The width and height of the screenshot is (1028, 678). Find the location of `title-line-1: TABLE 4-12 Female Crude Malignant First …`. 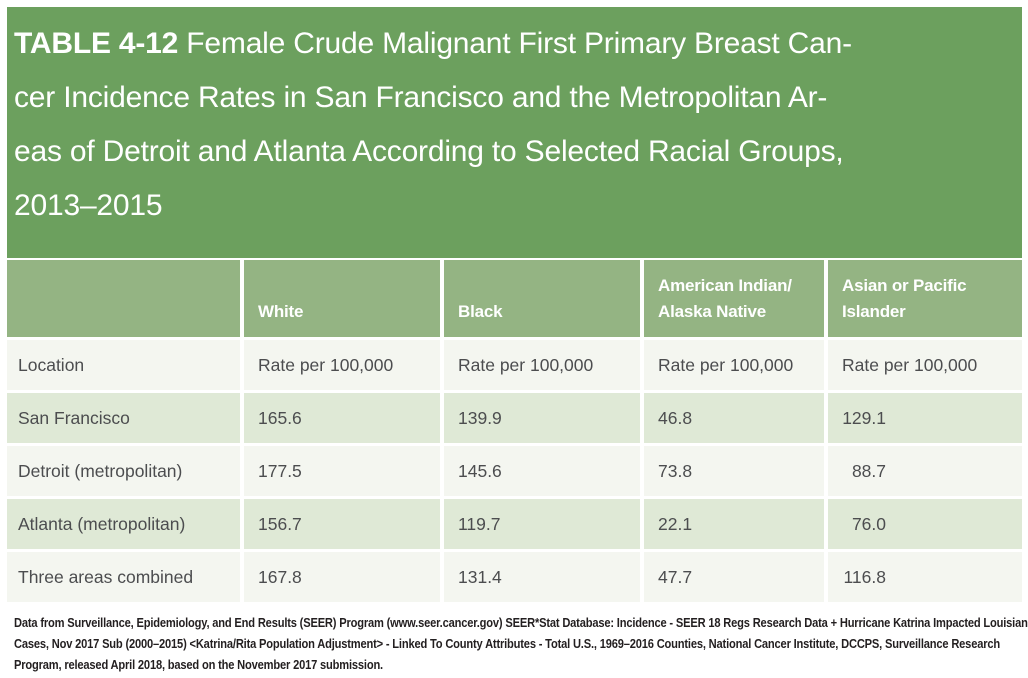

title-line-1: TABLE 4-12 Female Crude Malignant First … is located at coordinates (513, 44).